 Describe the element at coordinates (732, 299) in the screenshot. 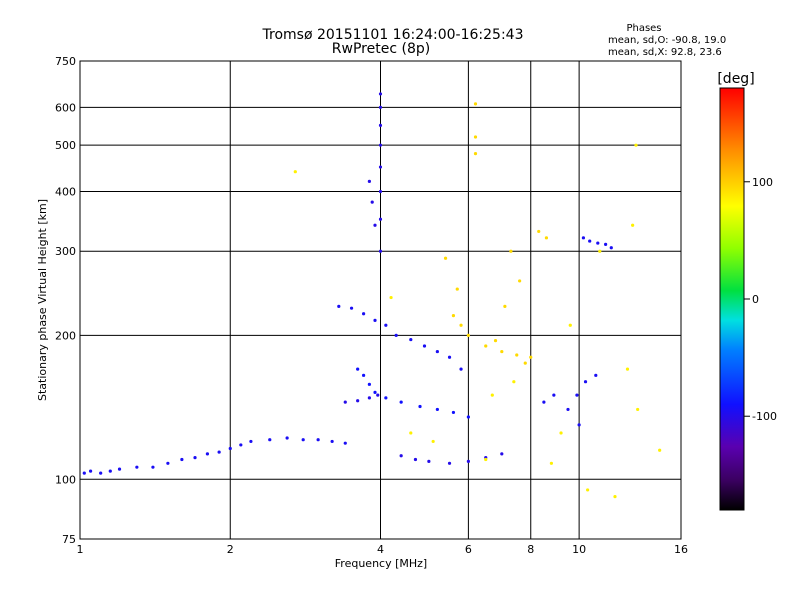

I see `colorbar` at that location.